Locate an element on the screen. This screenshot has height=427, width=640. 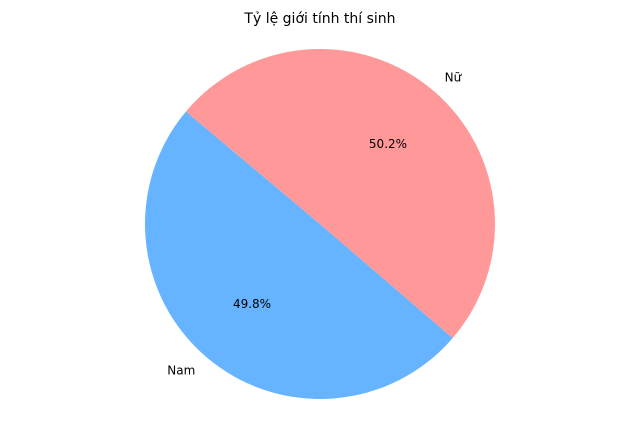
slice-pct-label-1: 50.2% is located at coordinates (388, 144).